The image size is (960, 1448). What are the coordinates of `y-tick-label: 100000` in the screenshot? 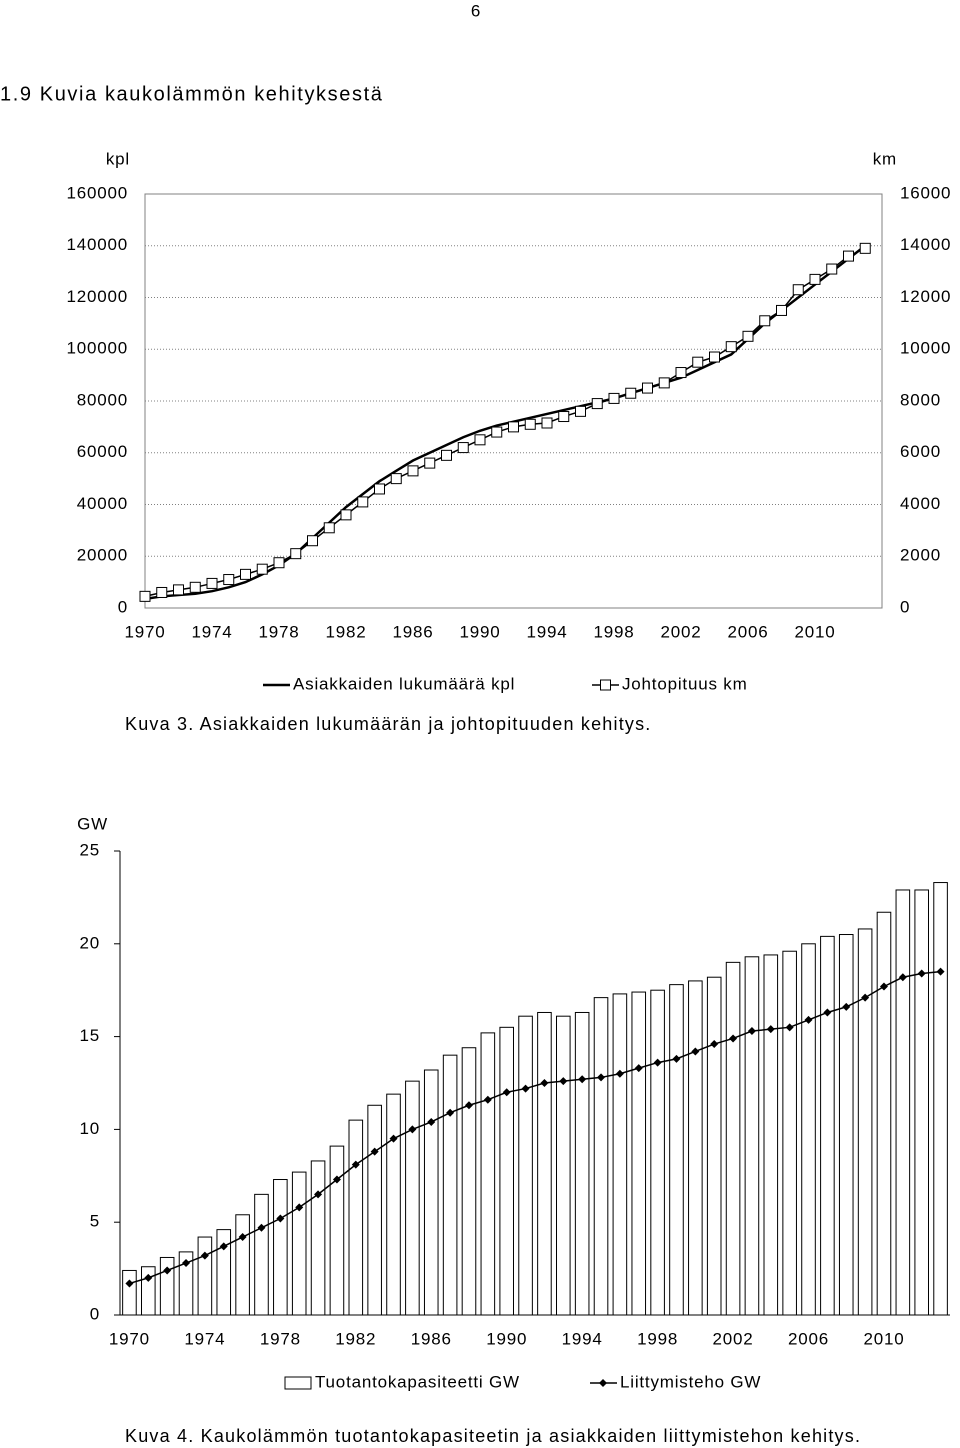 It's located at (97, 348).